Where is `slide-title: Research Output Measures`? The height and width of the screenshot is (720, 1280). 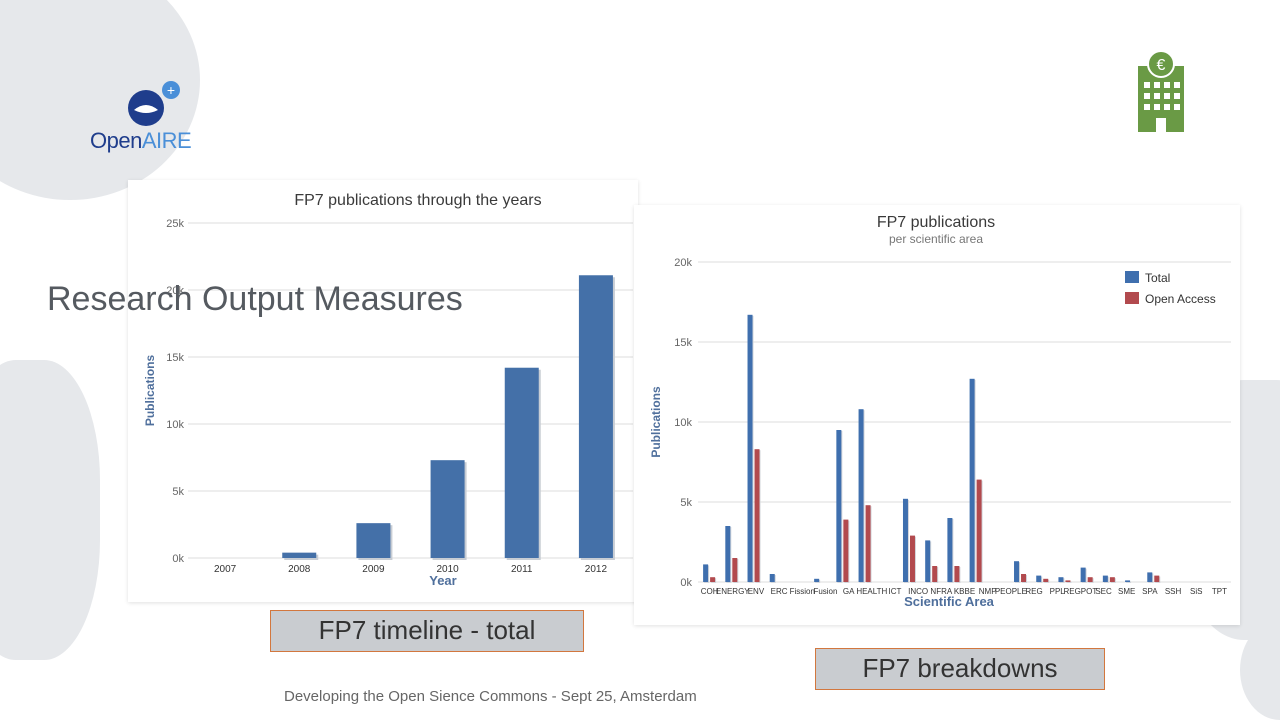
slide-title: Research Output Measures is located at coordinates (255, 299).